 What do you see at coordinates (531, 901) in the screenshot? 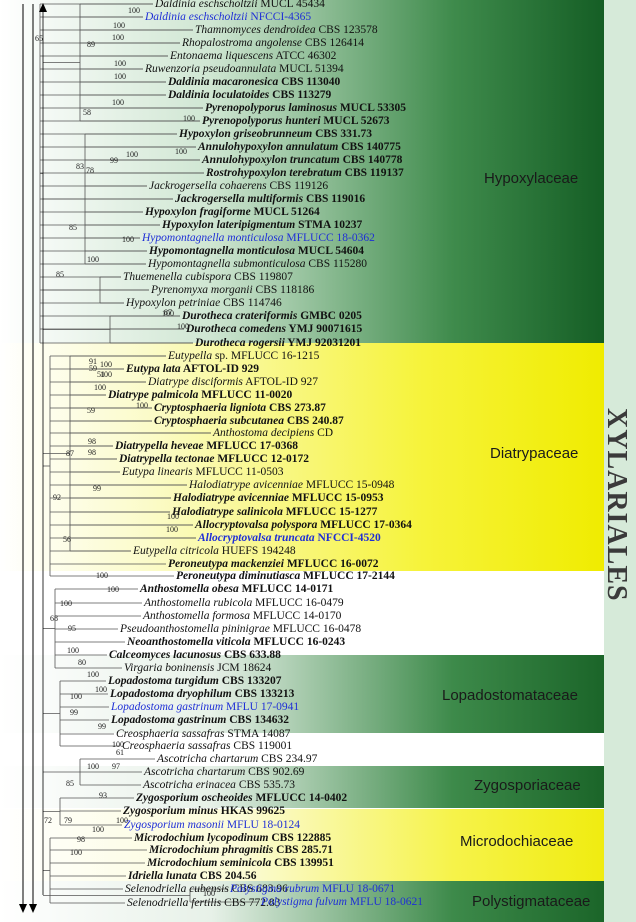
I see `family-label-polystigmataceae: Polystigmataceae` at bounding box center [531, 901].